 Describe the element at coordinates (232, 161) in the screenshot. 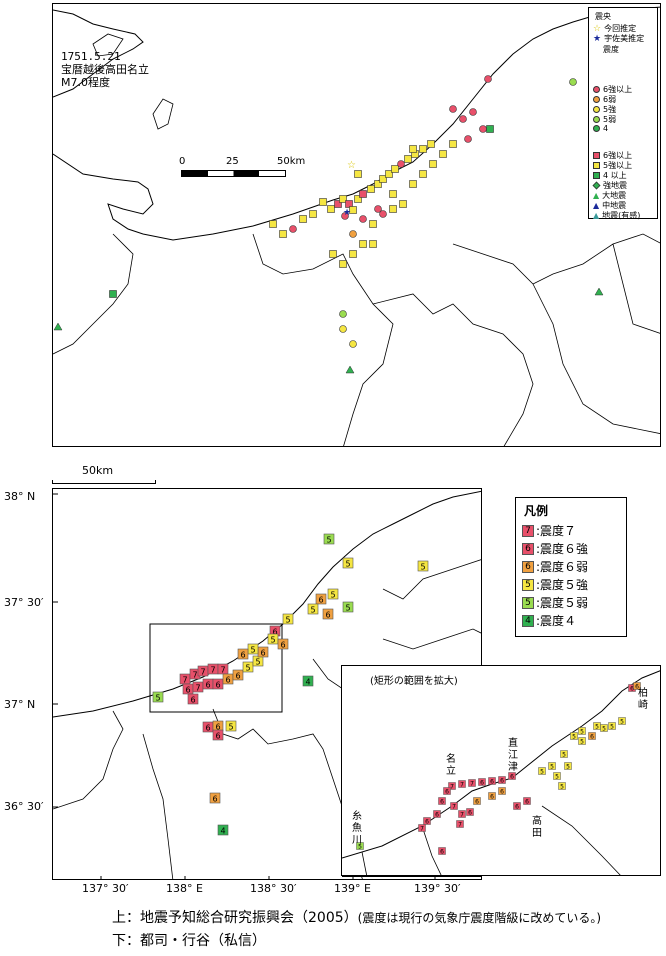

I see `scale-tick-25: 25` at that location.